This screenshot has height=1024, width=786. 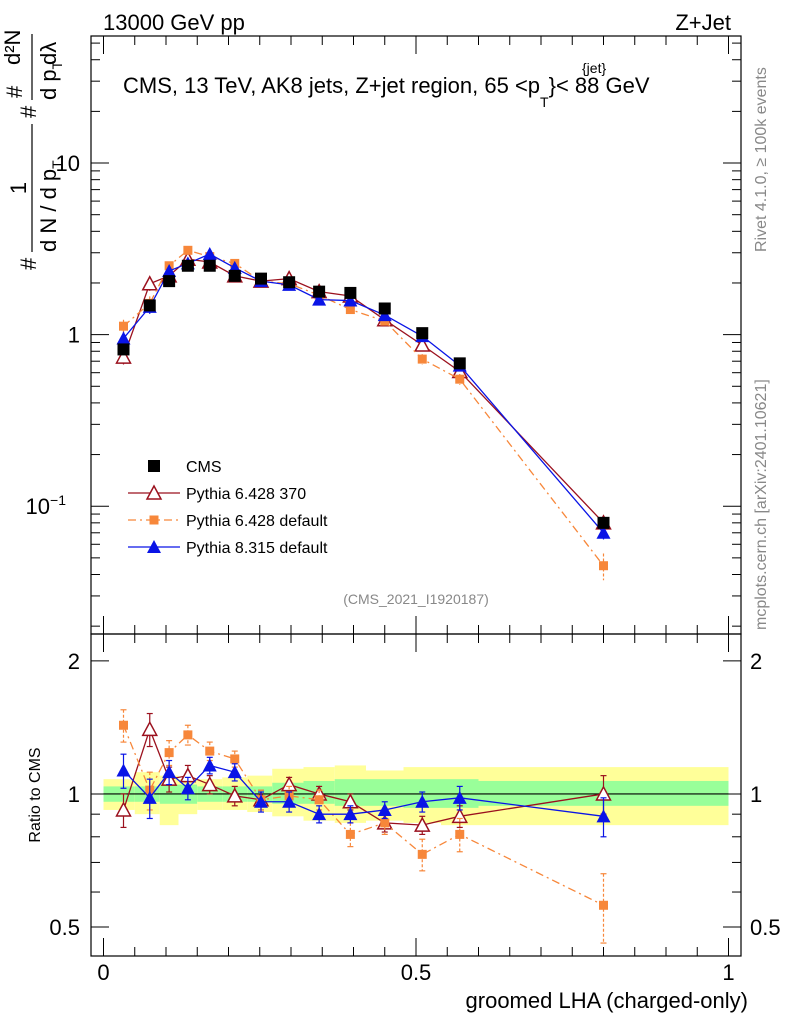 What do you see at coordinates (64, 927) in the screenshot?
I see `ratio-y-tick-label-left: 0.5` at bounding box center [64, 927].